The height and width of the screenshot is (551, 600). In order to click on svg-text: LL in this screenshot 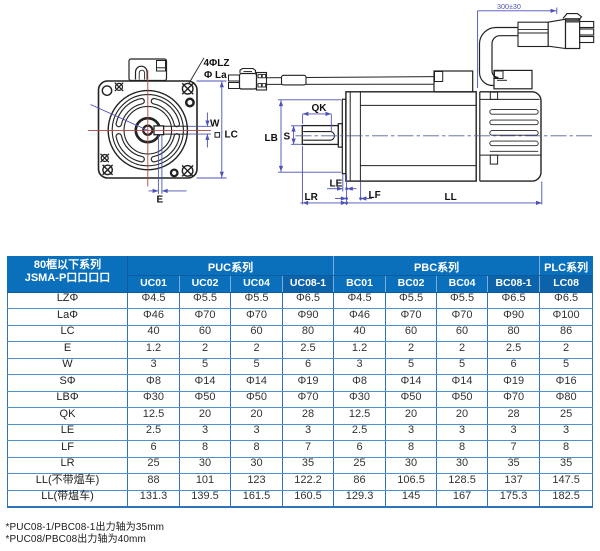, I will do `click(451, 197)`.